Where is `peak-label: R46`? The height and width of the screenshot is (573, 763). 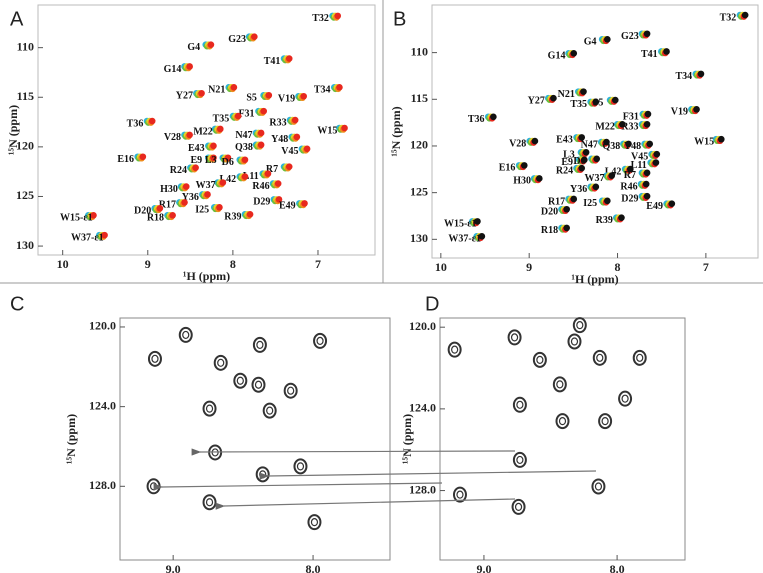
peak-label: R46 is located at coordinates (260, 186).